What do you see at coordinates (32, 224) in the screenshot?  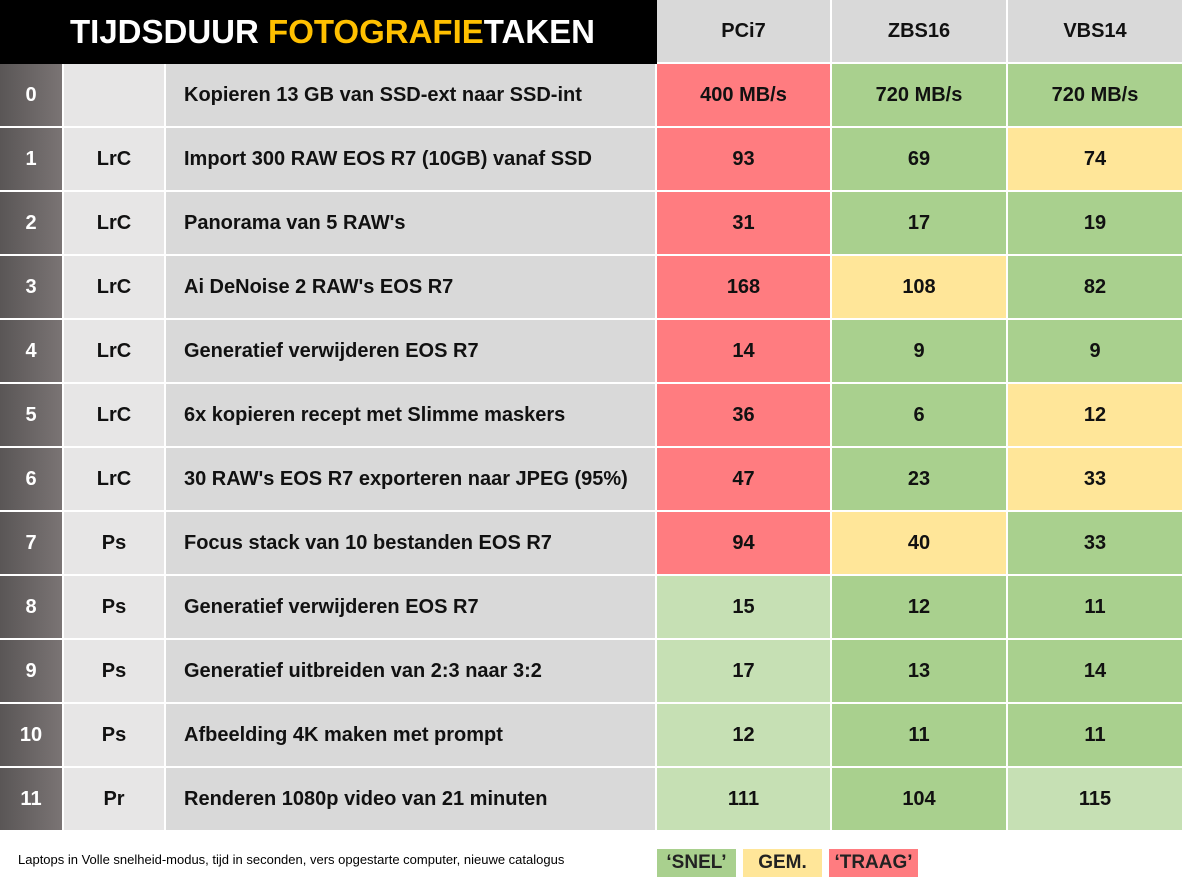 I see `row-index: 2` at bounding box center [32, 224].